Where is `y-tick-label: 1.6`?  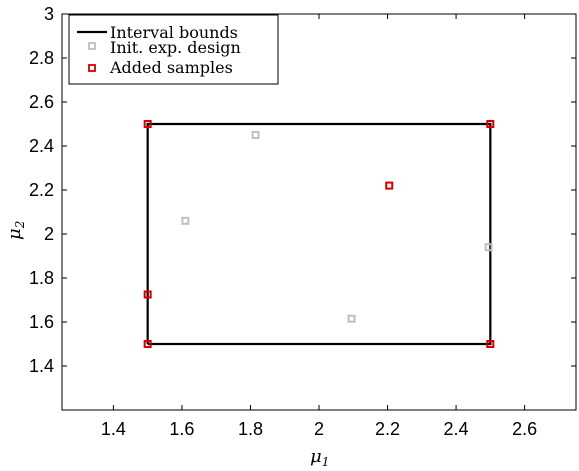 y-tick-label: 1.6 is located at coordinates (41, 322).